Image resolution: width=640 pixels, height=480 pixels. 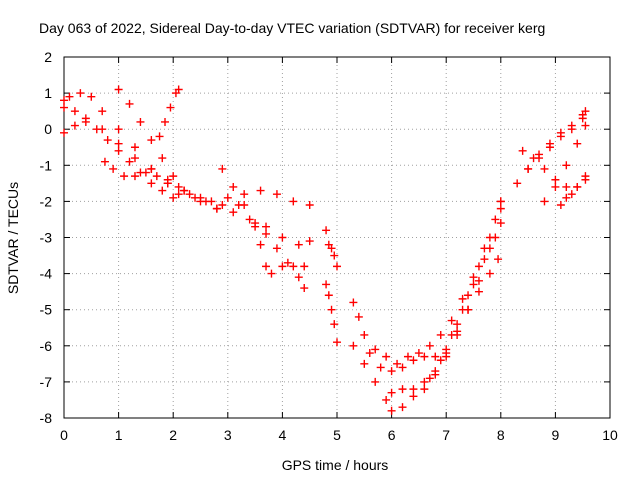 I want to click on x-tick-label: 3, so click(x=228, y=435).